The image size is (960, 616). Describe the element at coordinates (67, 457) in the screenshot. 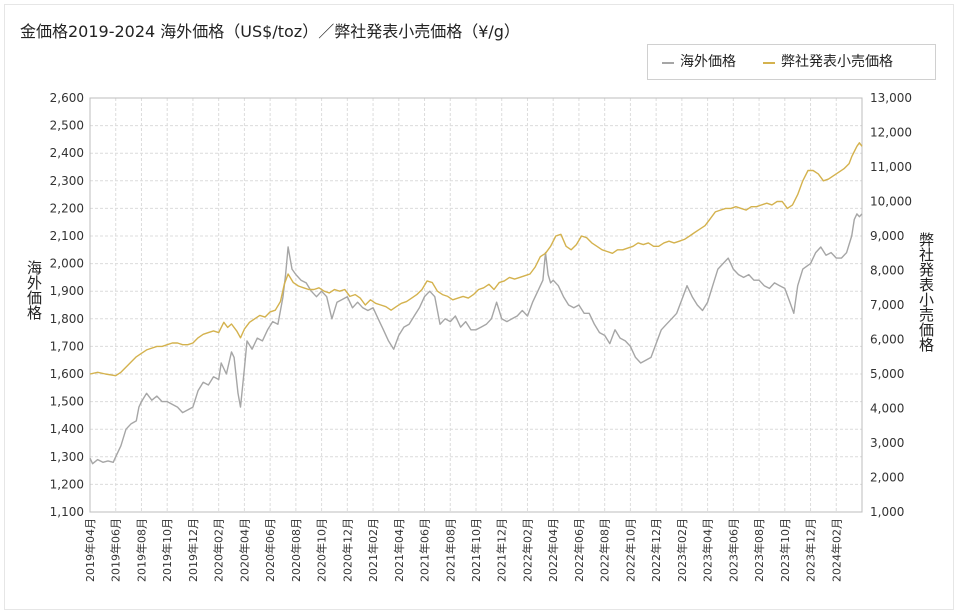

I see `y-tick-label-left: 1,300` at that location.